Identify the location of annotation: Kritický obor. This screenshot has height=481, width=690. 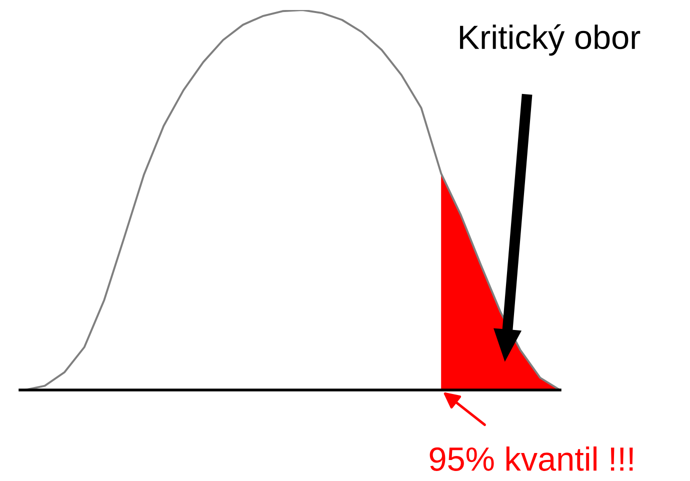
(550, 40).